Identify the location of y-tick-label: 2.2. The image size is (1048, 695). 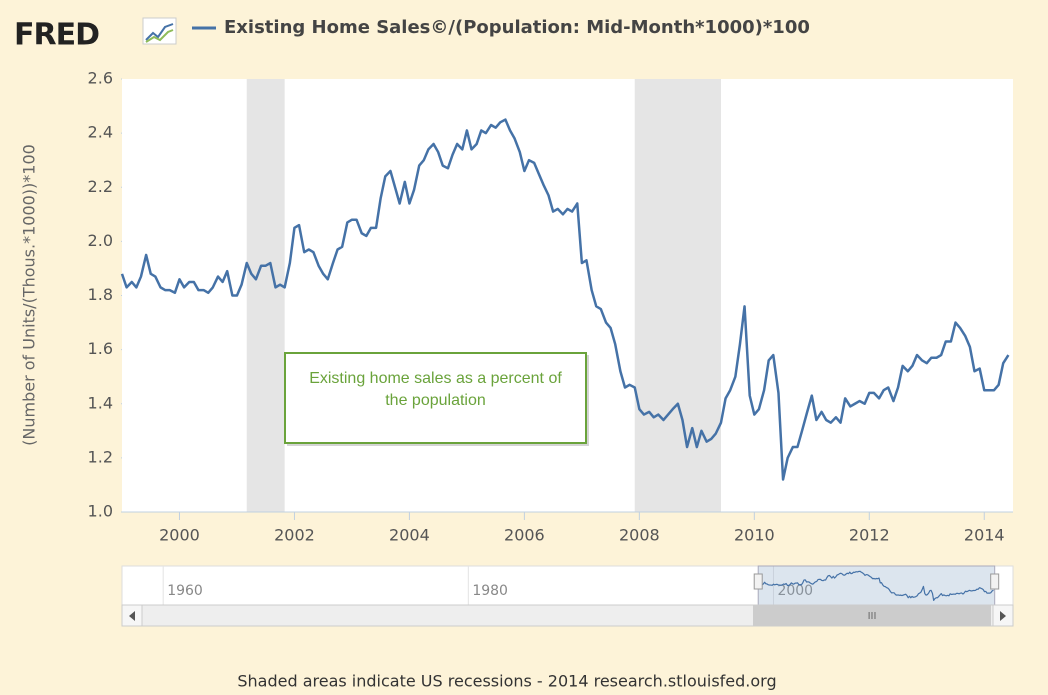
(100, 186).